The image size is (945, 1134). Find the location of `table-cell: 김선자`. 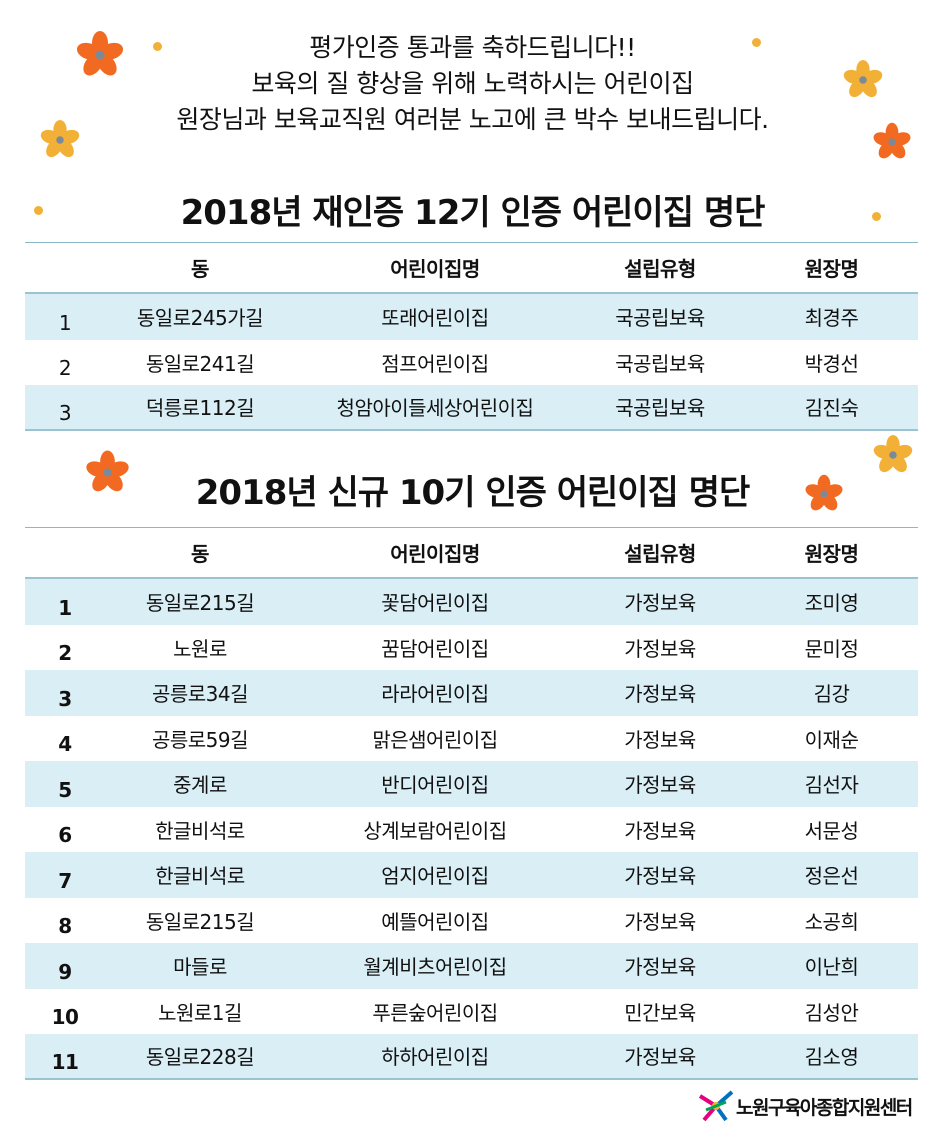

table-cell: 김선자 is located at coordinates (831, 785).